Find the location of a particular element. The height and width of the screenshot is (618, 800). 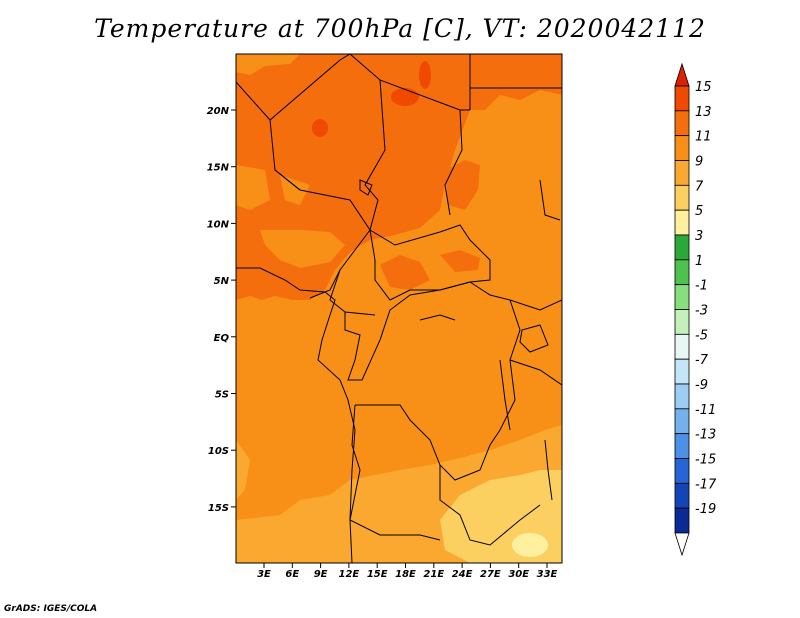

contour-11-east is located at coordinates (516, 82).